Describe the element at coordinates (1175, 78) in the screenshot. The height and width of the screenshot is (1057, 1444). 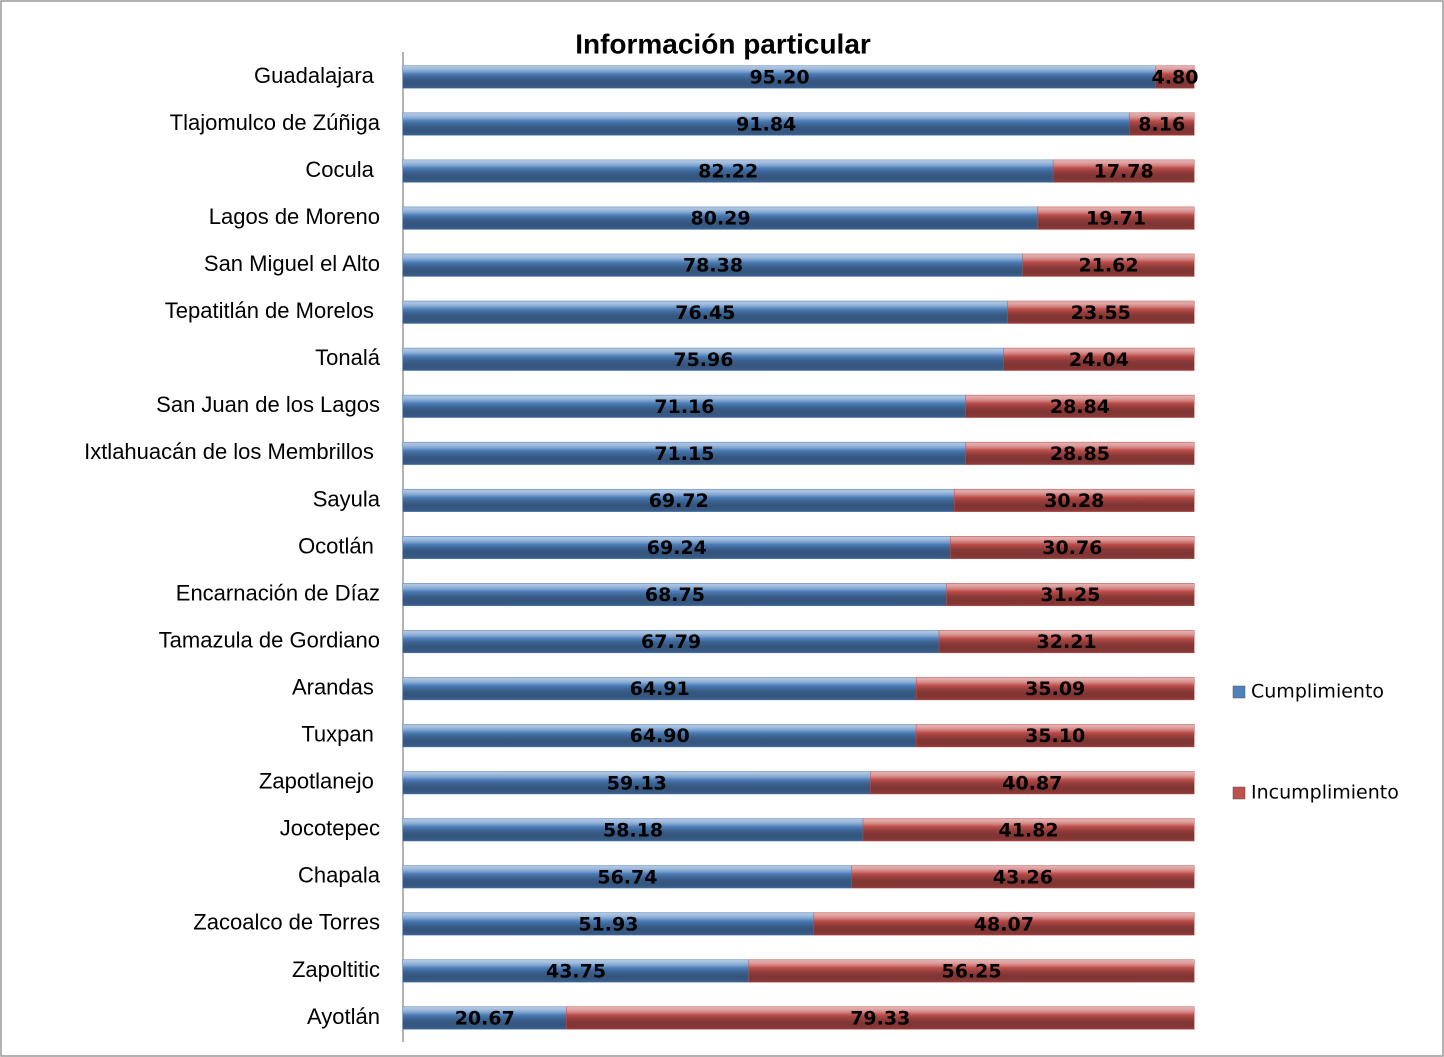
I see `data-label: 4.80` at that location.